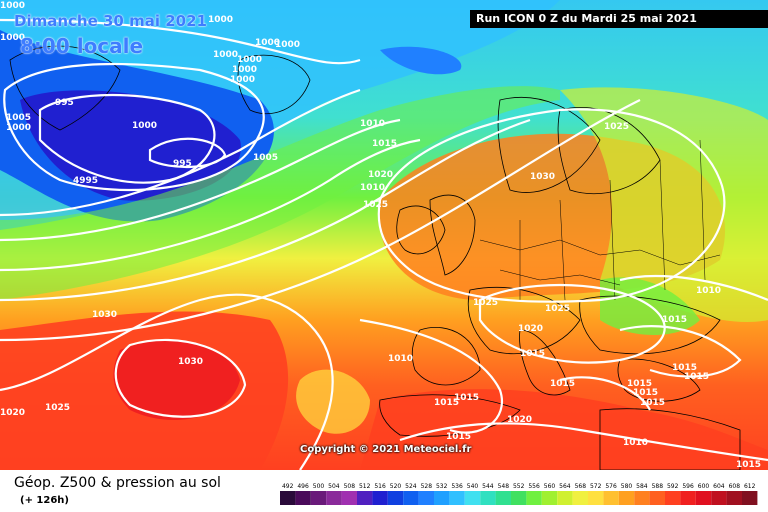 This screenshot has height=512, width=768. I want to click on scale-tick-label: 504, so click(334, 486).